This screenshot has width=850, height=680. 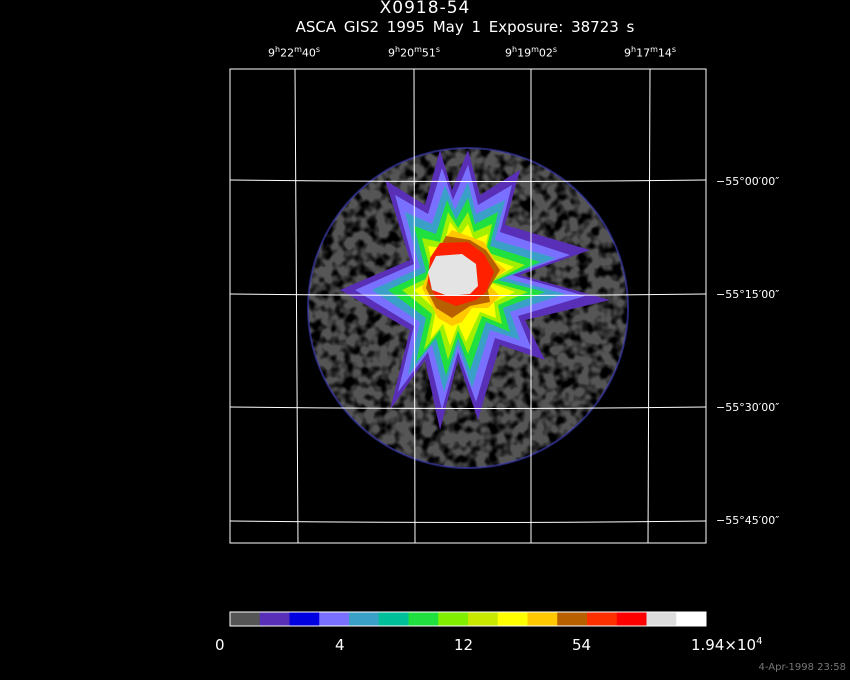 What do you see at coordinates (465, 27) in the screenshot?
I see `image-subtitle: ASCA GIS2 1995 May 1 Exposure: 38723 s` at bounding box center [465, 27].